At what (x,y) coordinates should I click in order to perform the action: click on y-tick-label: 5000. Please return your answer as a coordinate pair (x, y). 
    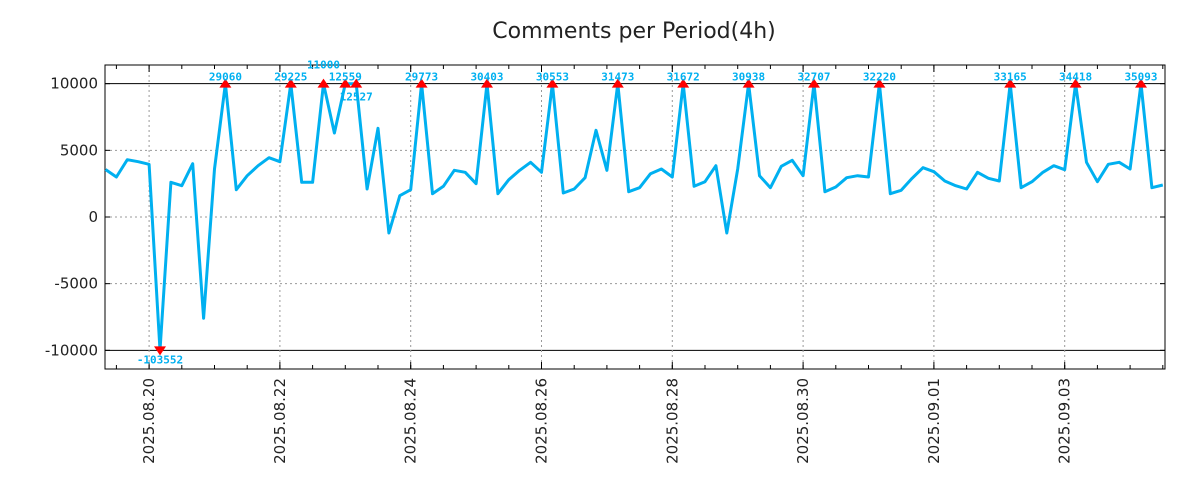
    Looking at the image, I should click on (79, 150).